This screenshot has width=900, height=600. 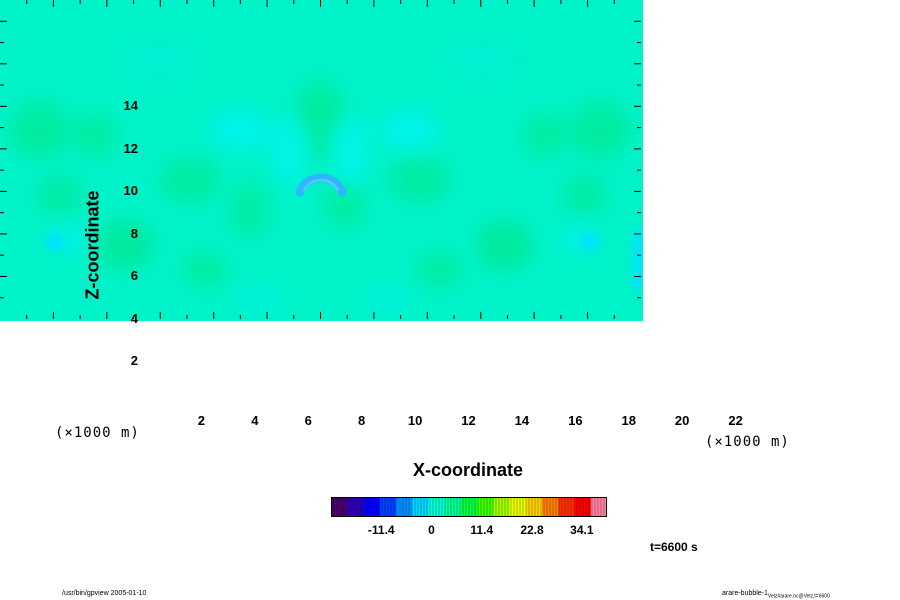 What do you see at coordinates (532, 530) in the screenshot?
I see `colorbar-tick-label: 22.8` at bounding box center [532, 530].